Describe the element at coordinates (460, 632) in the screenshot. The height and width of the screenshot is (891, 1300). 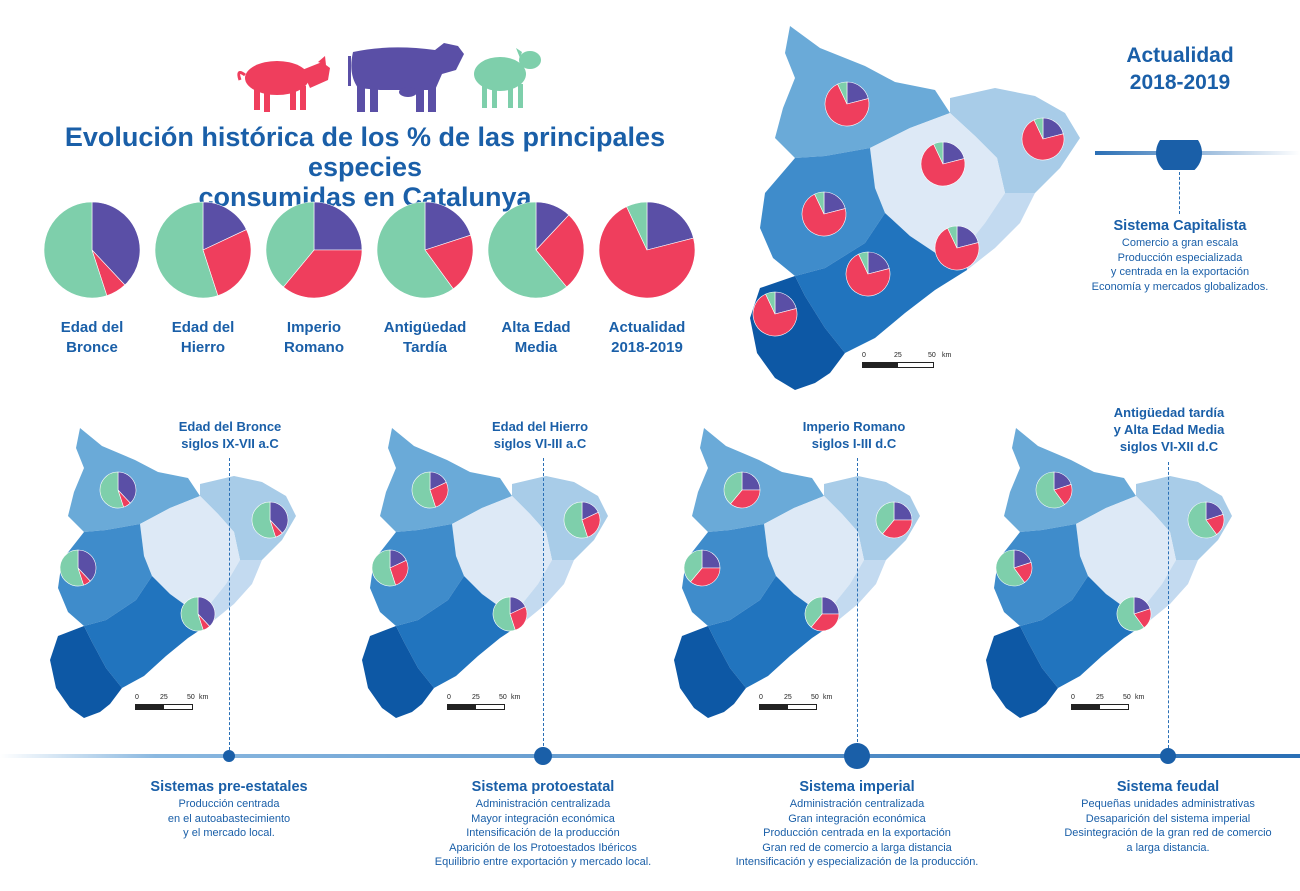
I see `map-region-coast` at that location.